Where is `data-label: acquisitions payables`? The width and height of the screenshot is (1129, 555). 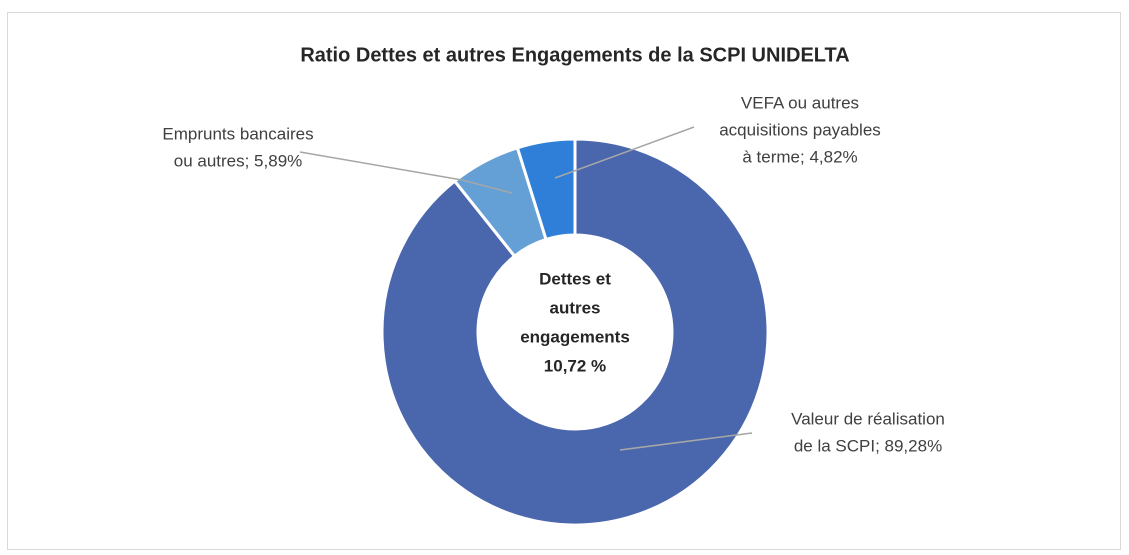
data-label: acquisitions payables is located at coordinates (800, 129).